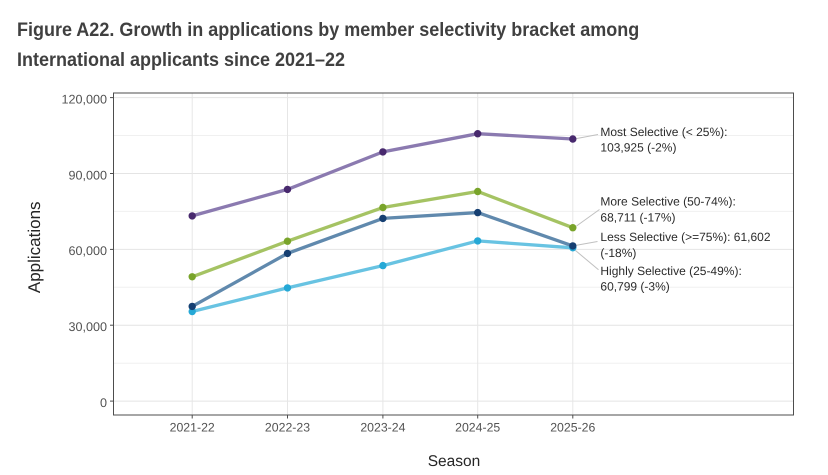 This screenshot has height=475, width=828. Describe the element at coordinates (618, 253) in the screenshot. I see `svg-text: (-18%)` at that location.